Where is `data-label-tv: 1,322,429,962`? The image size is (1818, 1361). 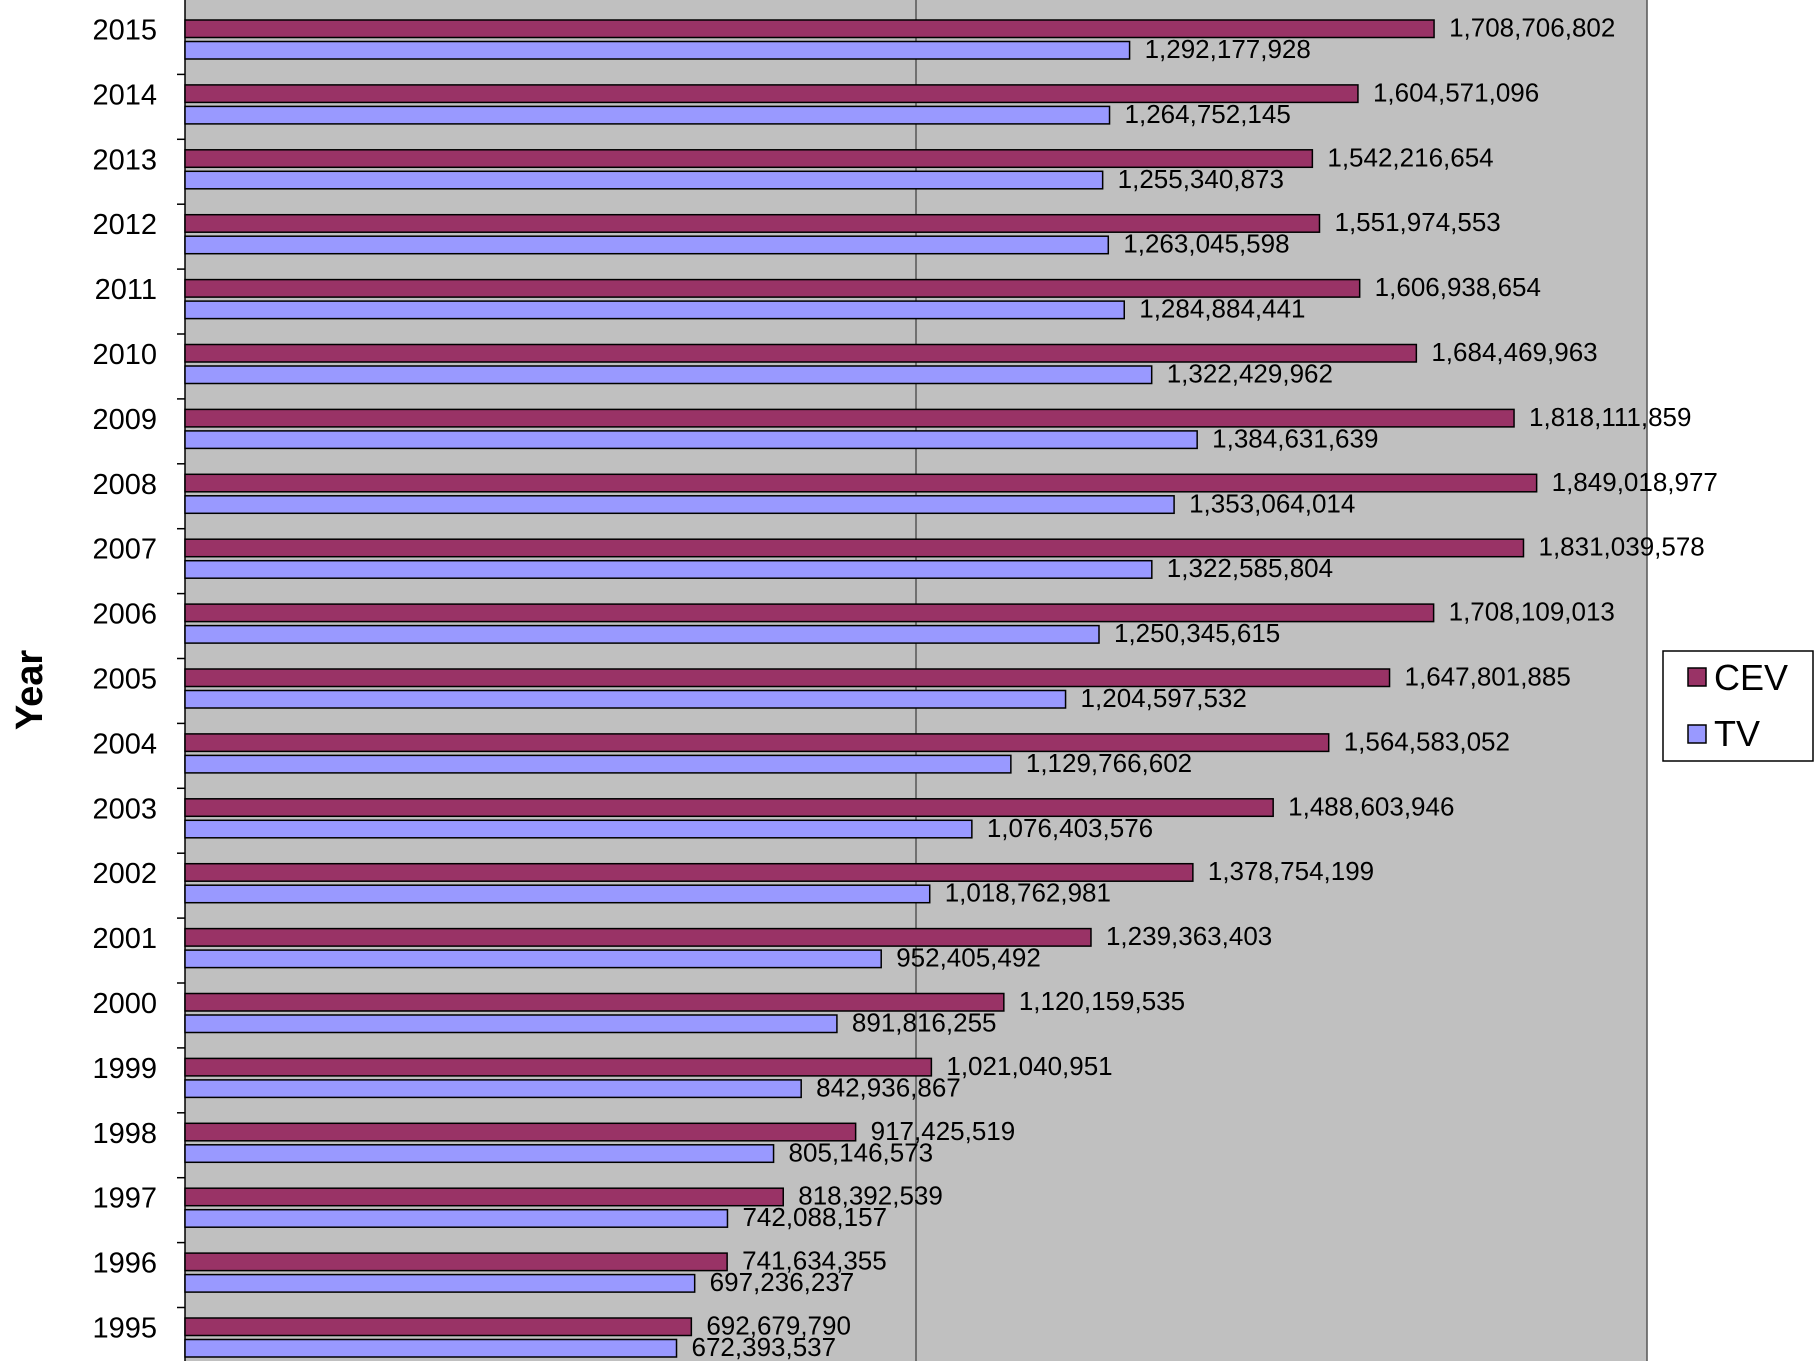
data-label-tv: 1,322,429,962 is located at coordinates (1250, 374).